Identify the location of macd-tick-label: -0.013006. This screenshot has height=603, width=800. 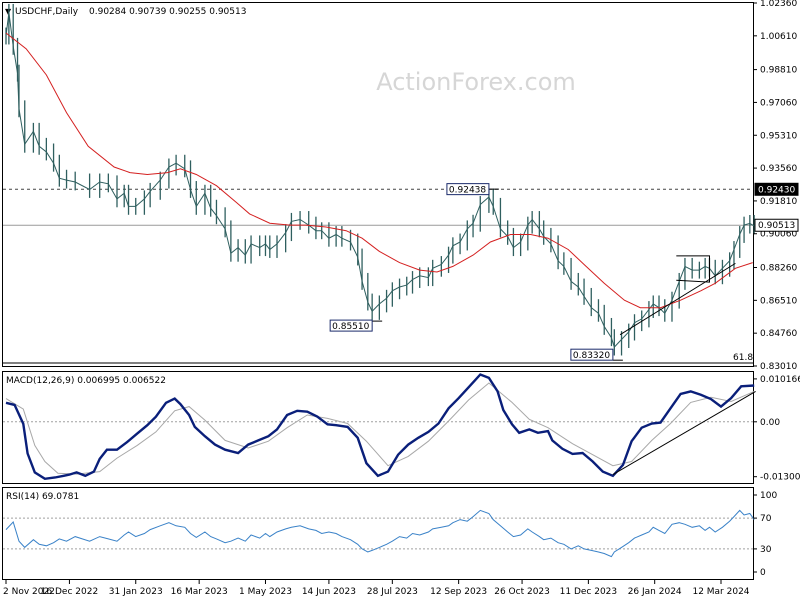
(780, 478).